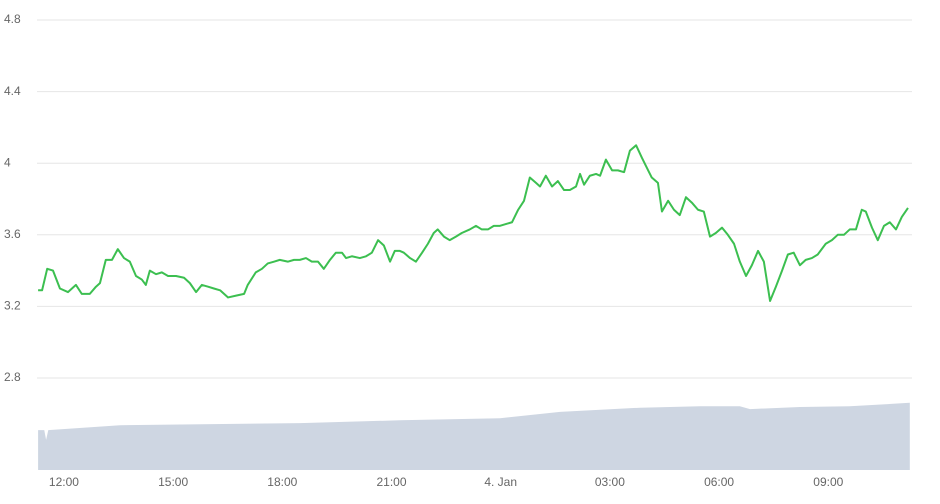 The image size is (940, 504). I want to click on x-tick-label: 15:00, so click(173, 482).